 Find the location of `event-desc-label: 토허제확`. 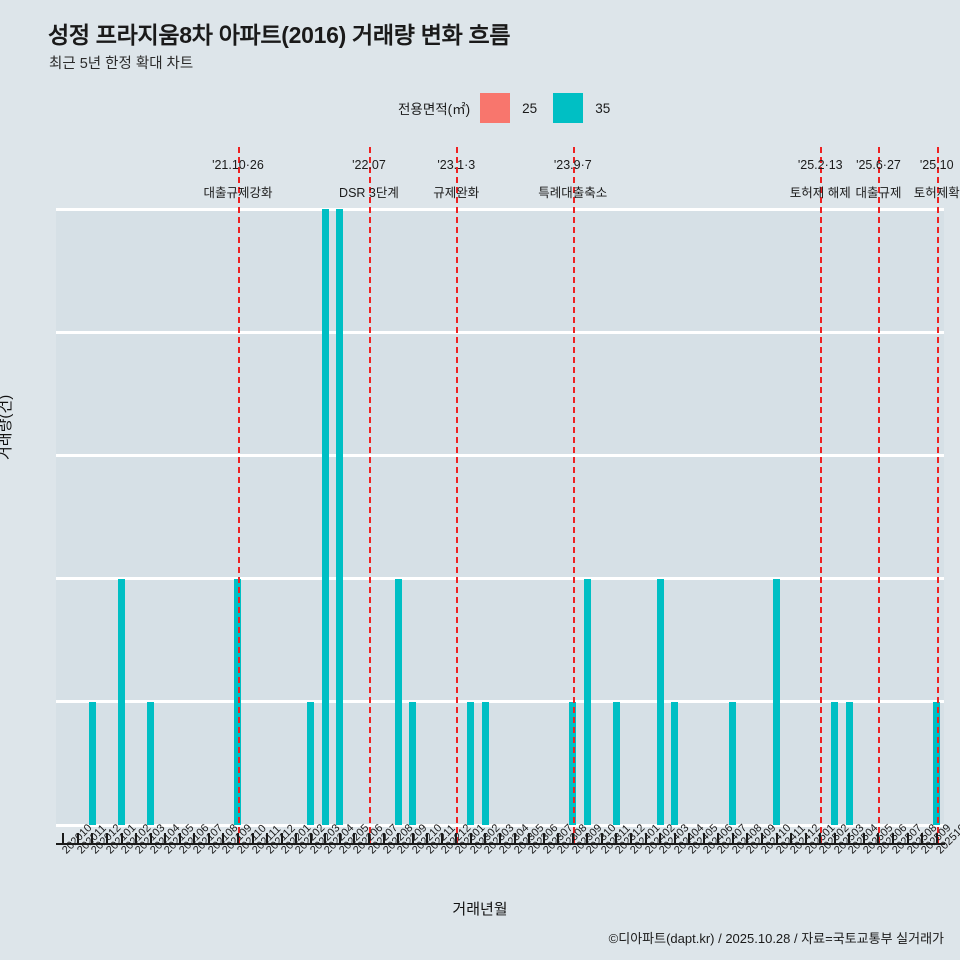

event-desc-label: 토허제확 is located at coordinates (936, 193).